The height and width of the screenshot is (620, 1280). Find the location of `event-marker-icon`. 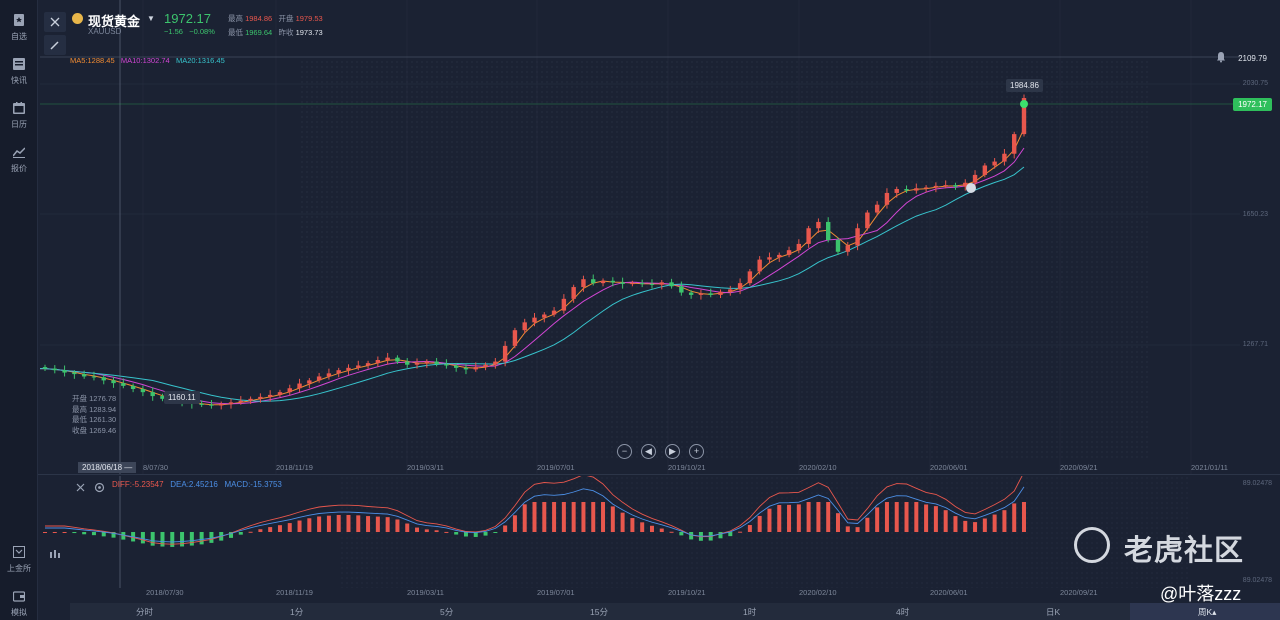

event-marker-icon is located at coordinates (971, 188).